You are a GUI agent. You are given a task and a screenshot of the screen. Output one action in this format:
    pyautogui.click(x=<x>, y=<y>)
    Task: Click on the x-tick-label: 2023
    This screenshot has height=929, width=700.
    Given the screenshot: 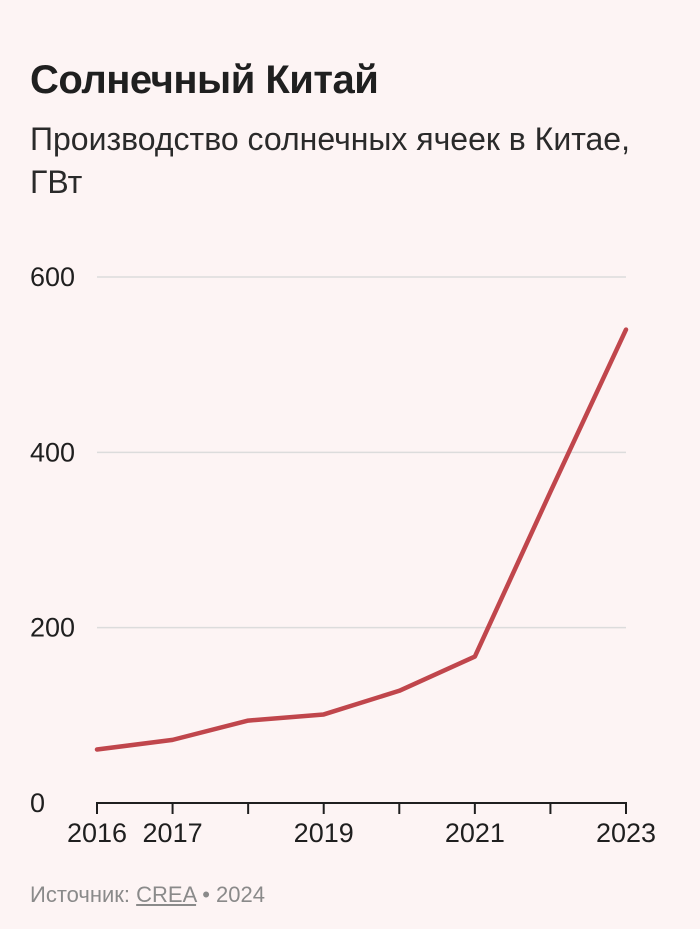 What is the action you would take?
    pyautogui.click(x=626, y=833)
    